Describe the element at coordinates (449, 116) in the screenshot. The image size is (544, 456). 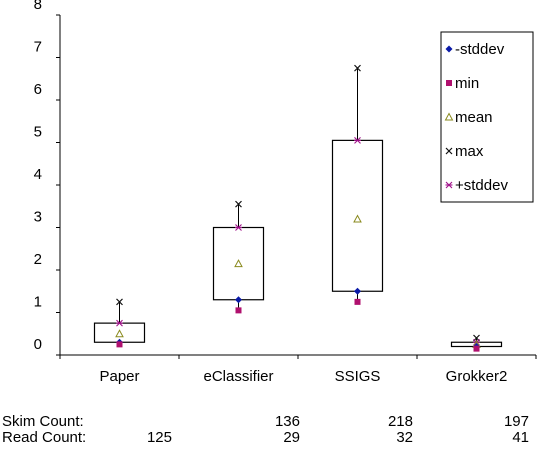
I see `legend-marker-mean` at that location.